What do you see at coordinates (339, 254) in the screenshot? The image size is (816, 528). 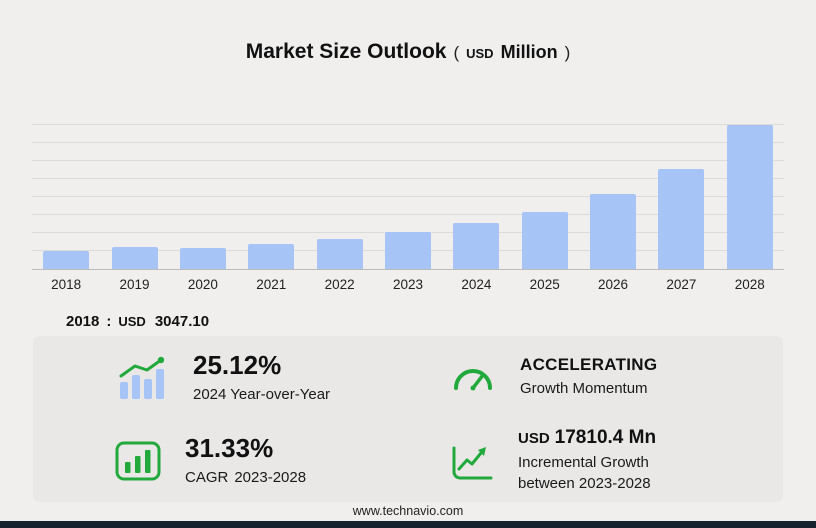 I see `bar-2022` at bounding box center [339, 254].